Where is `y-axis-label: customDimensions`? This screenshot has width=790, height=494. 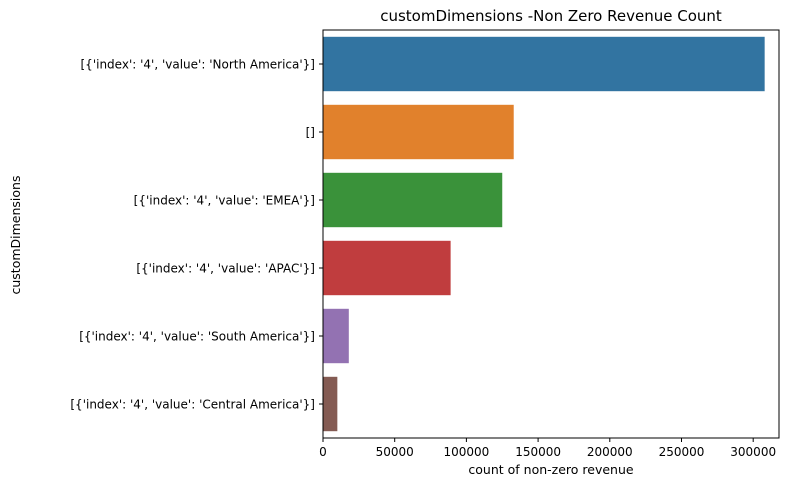 y-axis-label: customDimensions is located at coordinates (15, 235).